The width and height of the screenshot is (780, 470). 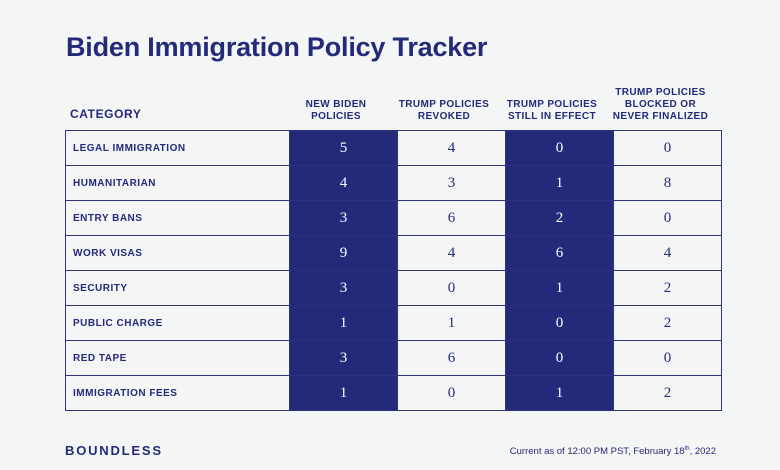 I want to click on category-cell: IMMIGRATION FEES, so click(x=177, y=393).